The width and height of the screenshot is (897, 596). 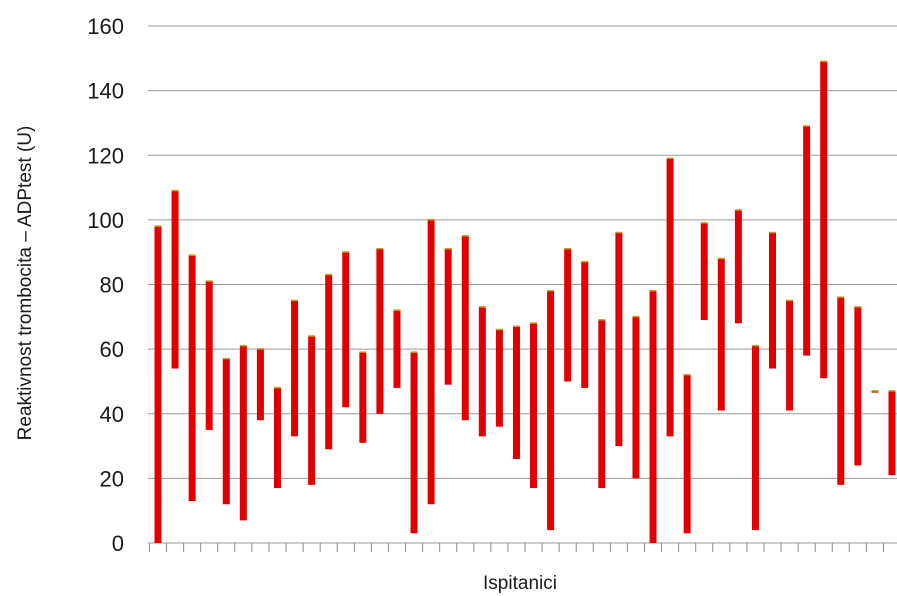 What do you see at coordinates (118, 543) in the screenshot?
I see `y-tick-label: 0` at bounding box center [118, 543].